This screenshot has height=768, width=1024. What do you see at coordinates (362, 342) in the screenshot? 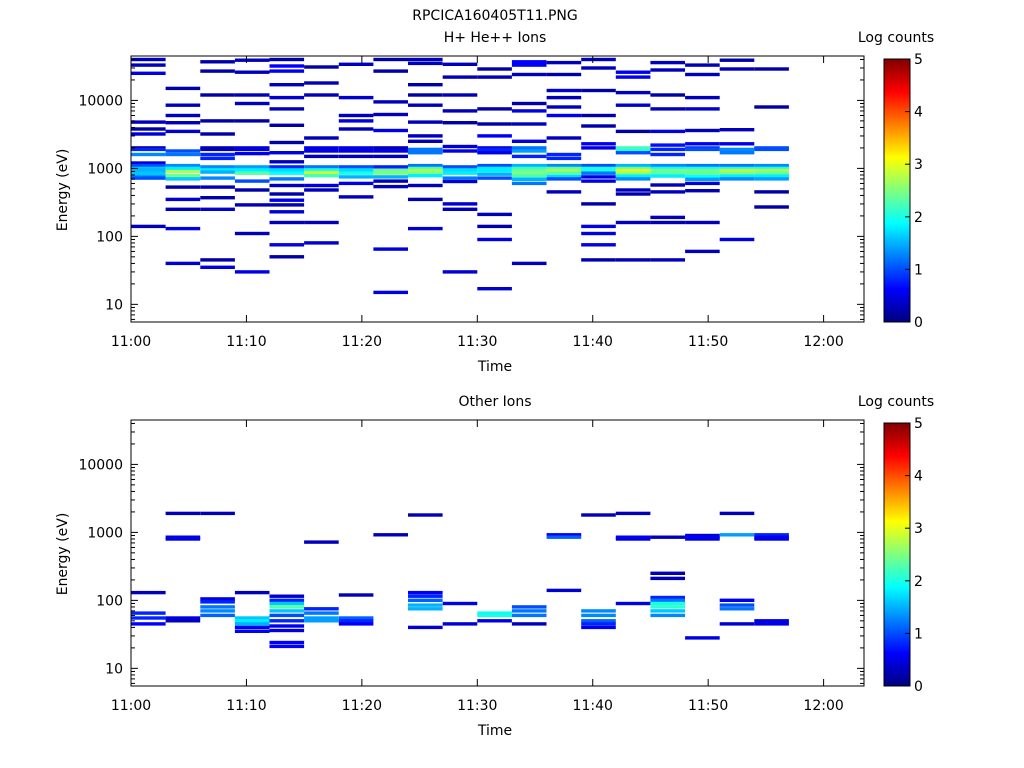
I see `x-tick-label: 11:20` at bounding box center [362, 342].